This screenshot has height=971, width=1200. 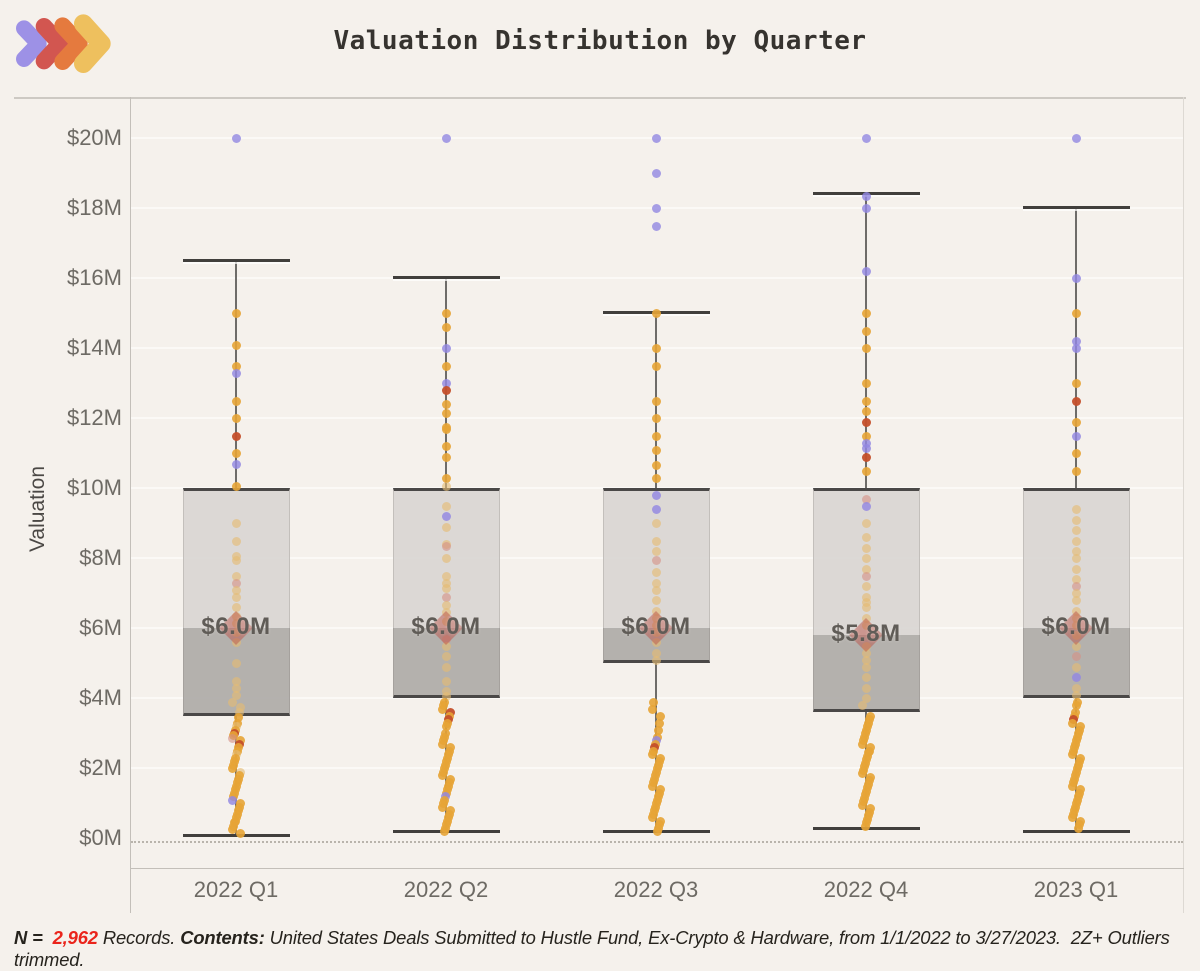 I want to click on y-tick-label: $18M, so click(x=94, y=207).